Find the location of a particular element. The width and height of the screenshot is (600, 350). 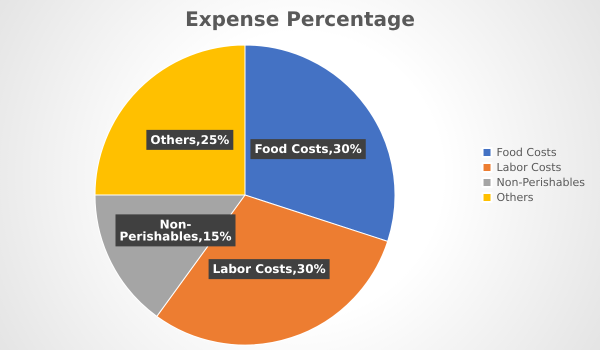

data-label: Labor Costs,30% is located at coordinates (269, 269).